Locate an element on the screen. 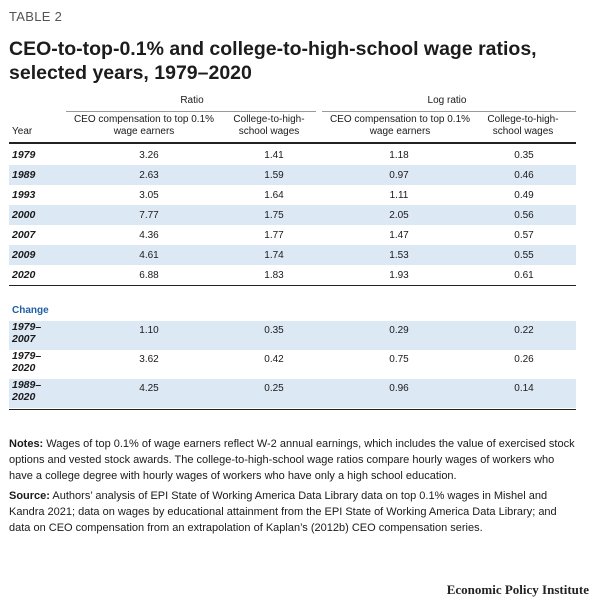 This screenshot has height=605, width=596. table-label: TABLE 2 is located at coordinates (36, 16).